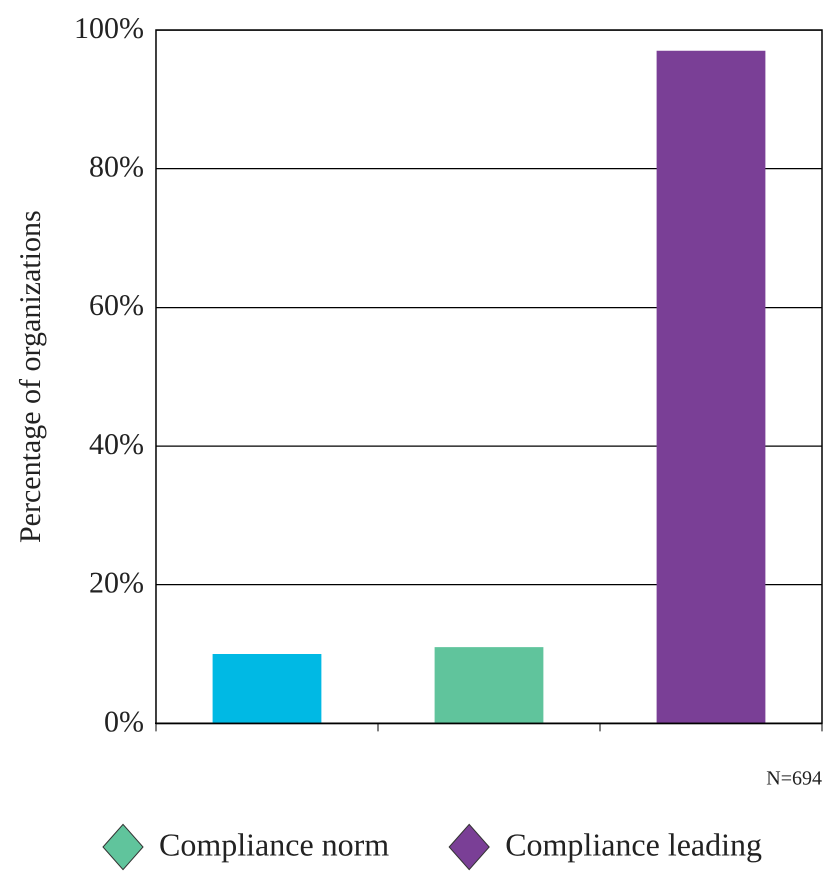  Describe the element at coordinates (116, 305) in the screenshot. I see `y-tick-label: 60%` at that location.